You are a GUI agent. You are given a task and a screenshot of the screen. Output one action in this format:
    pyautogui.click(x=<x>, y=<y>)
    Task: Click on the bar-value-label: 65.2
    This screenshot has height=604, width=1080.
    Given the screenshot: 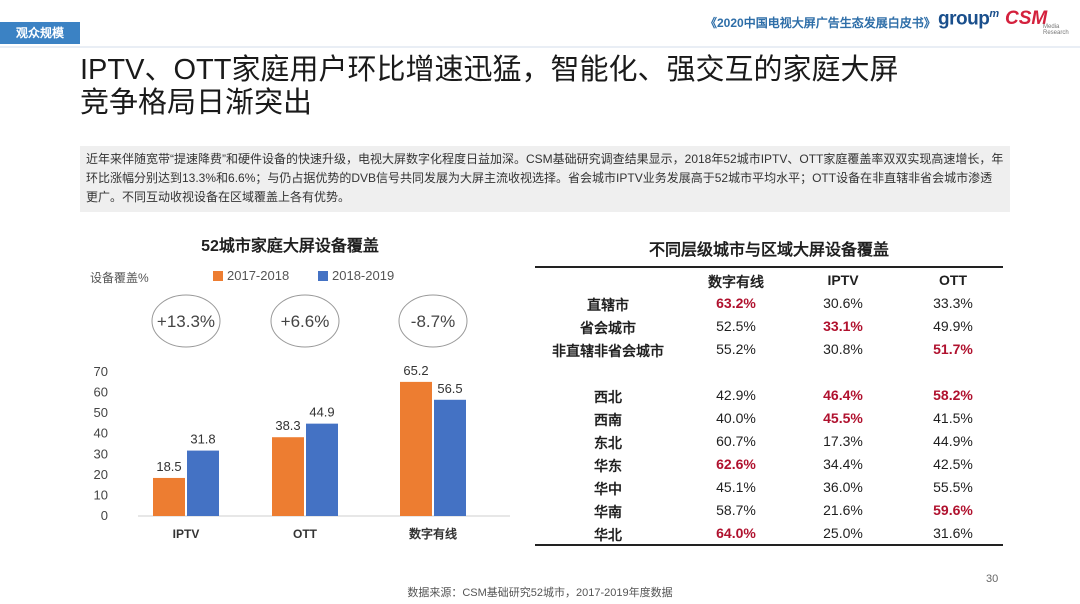 What is the action you would take?
    pyautogui.click(x=415, y=370)
    